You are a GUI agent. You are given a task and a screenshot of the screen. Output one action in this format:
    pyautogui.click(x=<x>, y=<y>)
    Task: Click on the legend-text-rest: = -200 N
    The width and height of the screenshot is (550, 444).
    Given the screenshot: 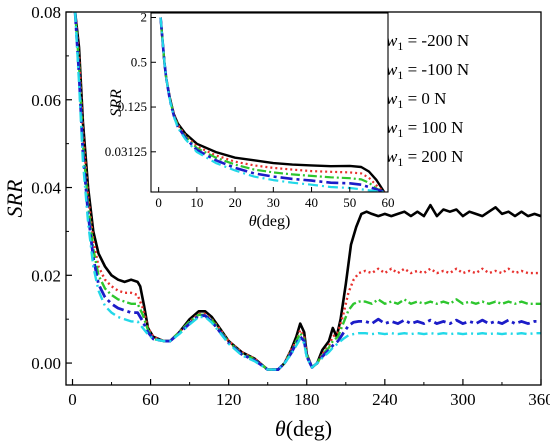 What is the action you would take?
    pyautogui.click(x=436, y=40)
    